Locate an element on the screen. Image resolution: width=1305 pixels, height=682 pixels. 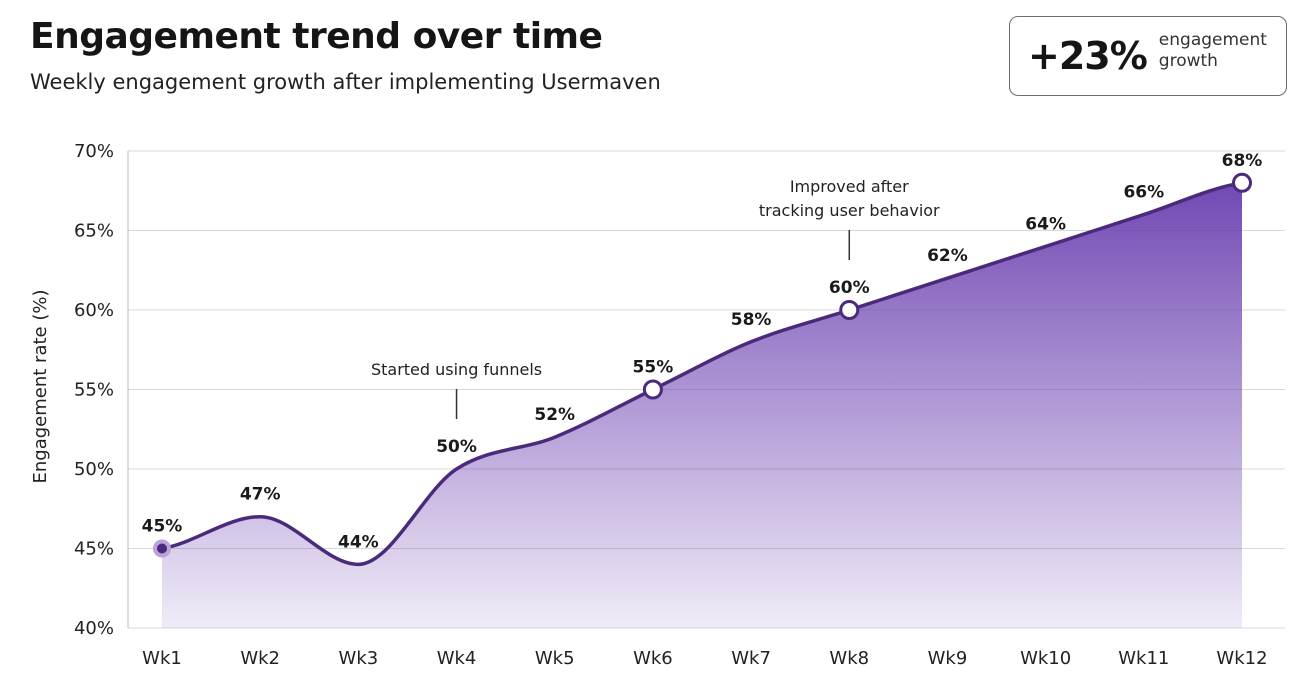
y-tick-label: 55% is located at coordinates (94, 390).